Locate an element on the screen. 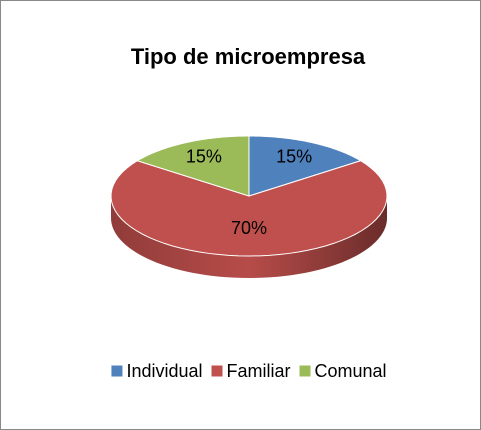 The image size is (481, 430). data-label: 70% is located at coordinates (249, 228).